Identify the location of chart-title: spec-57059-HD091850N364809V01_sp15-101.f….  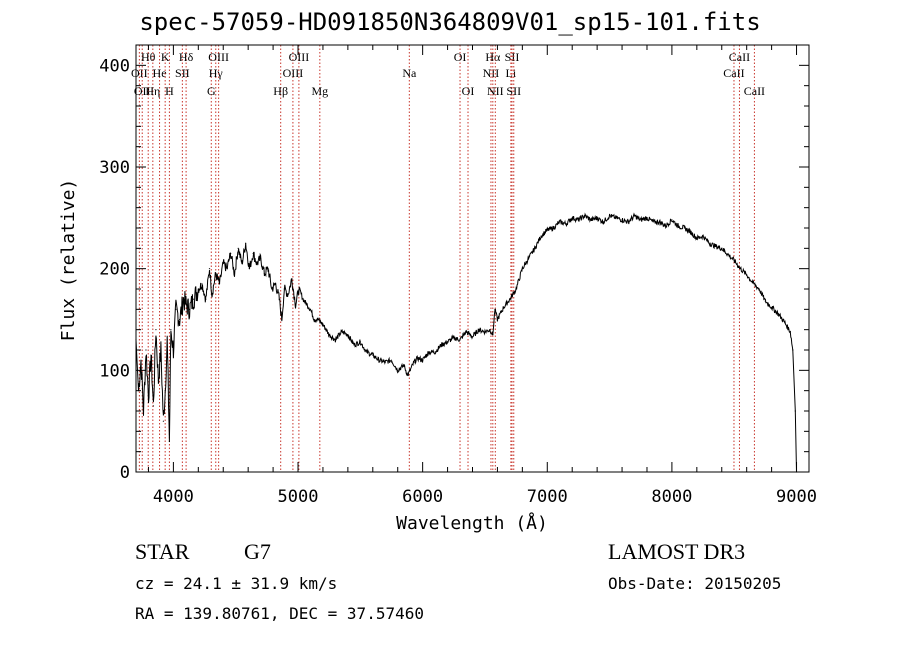
(450, 22).